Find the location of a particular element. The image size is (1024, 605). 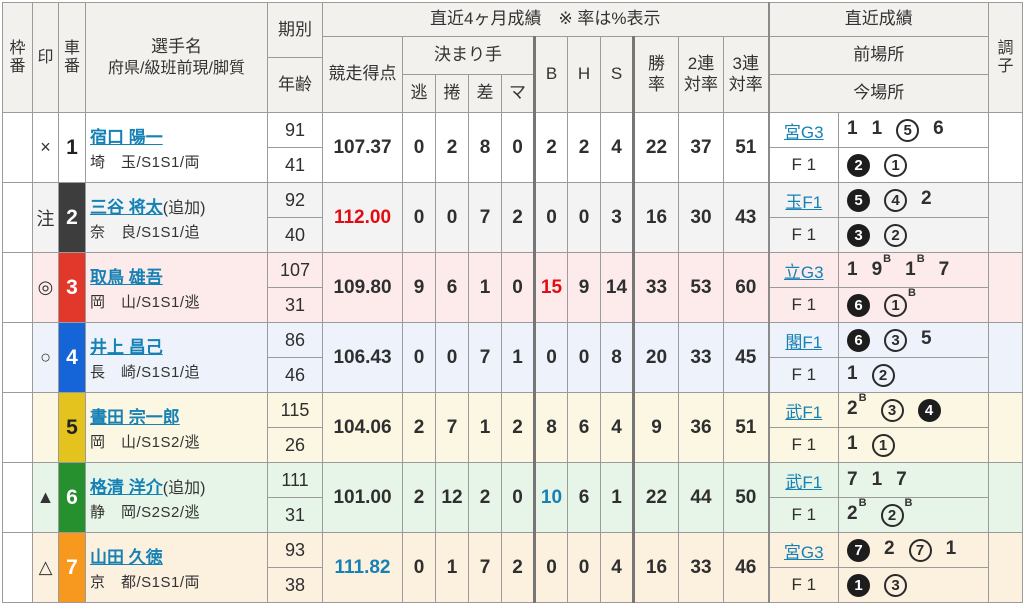

condition-cell is located at coordinates (1006, 287).